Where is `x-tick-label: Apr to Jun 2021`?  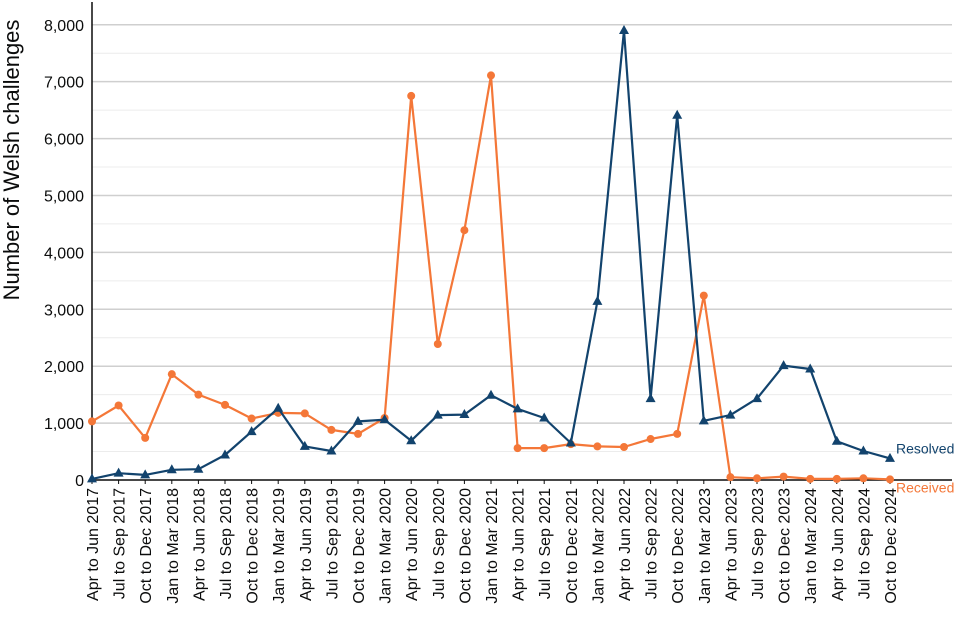
x-tick-label: Apr to Jun 2021 is located at coordinates (519, 544).